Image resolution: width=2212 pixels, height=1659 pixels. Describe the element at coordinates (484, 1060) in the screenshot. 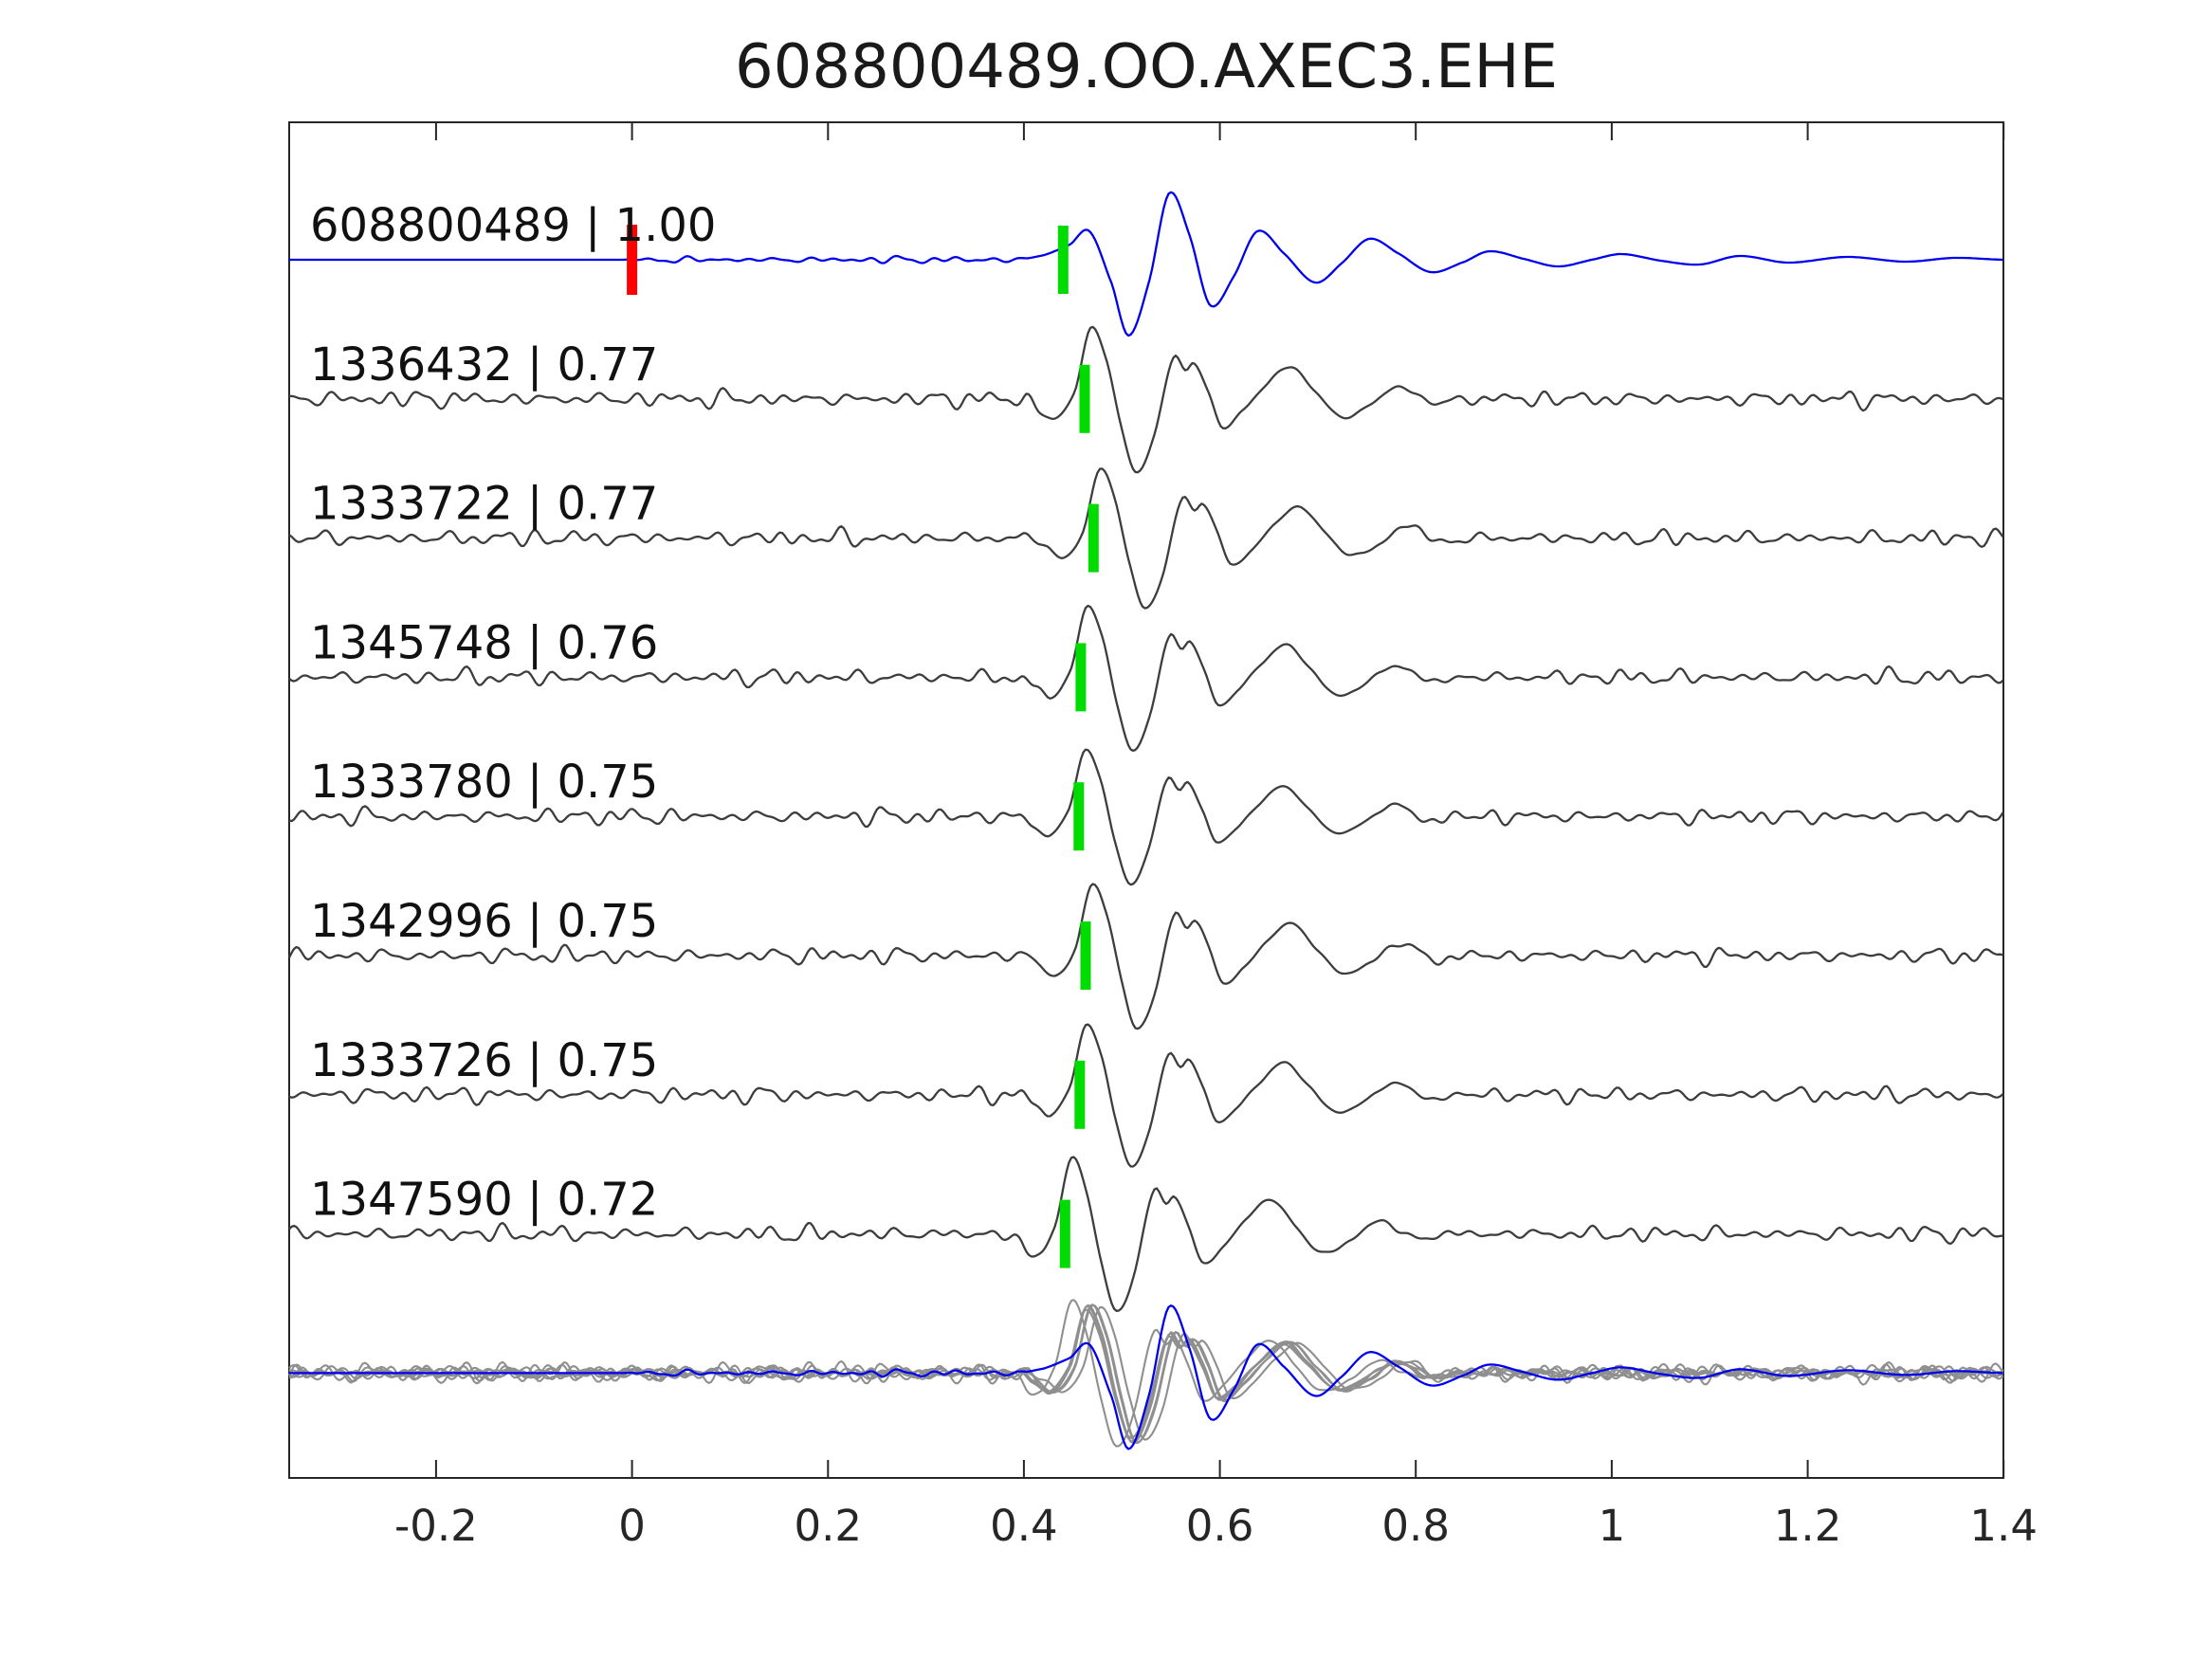

I see `trace-label: 1333726 | 0.75` at that location.